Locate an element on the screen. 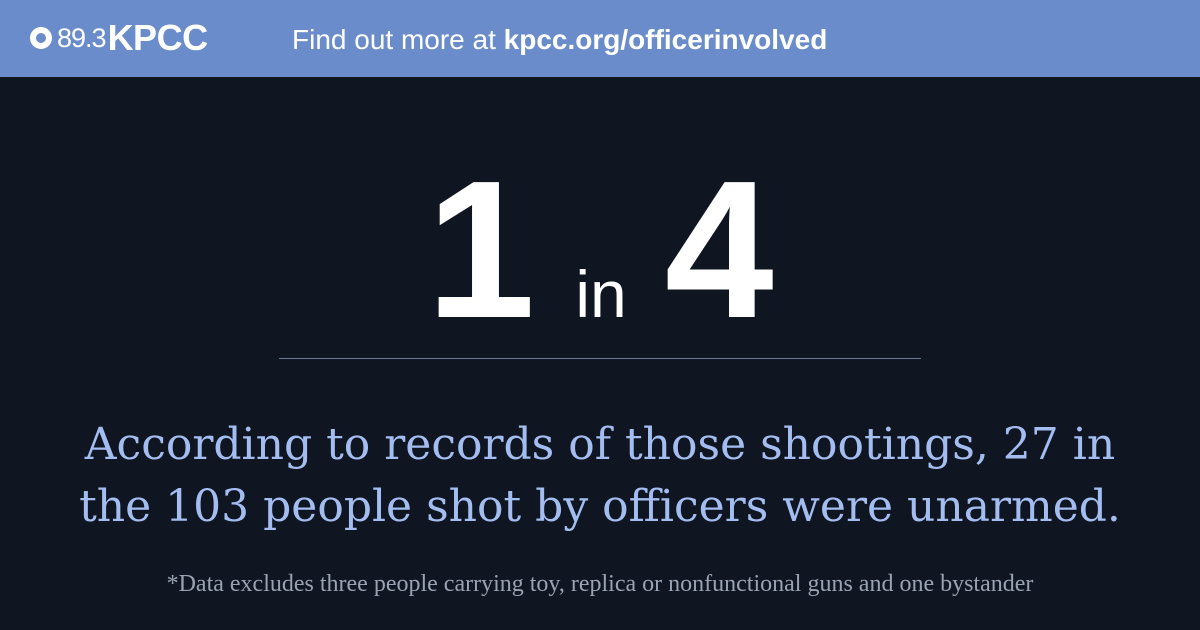 The height and width of the screenshot is (630, 1200). officer-involved-link: kpcc.org/officerinvolved is located at coordinates (665, 39).